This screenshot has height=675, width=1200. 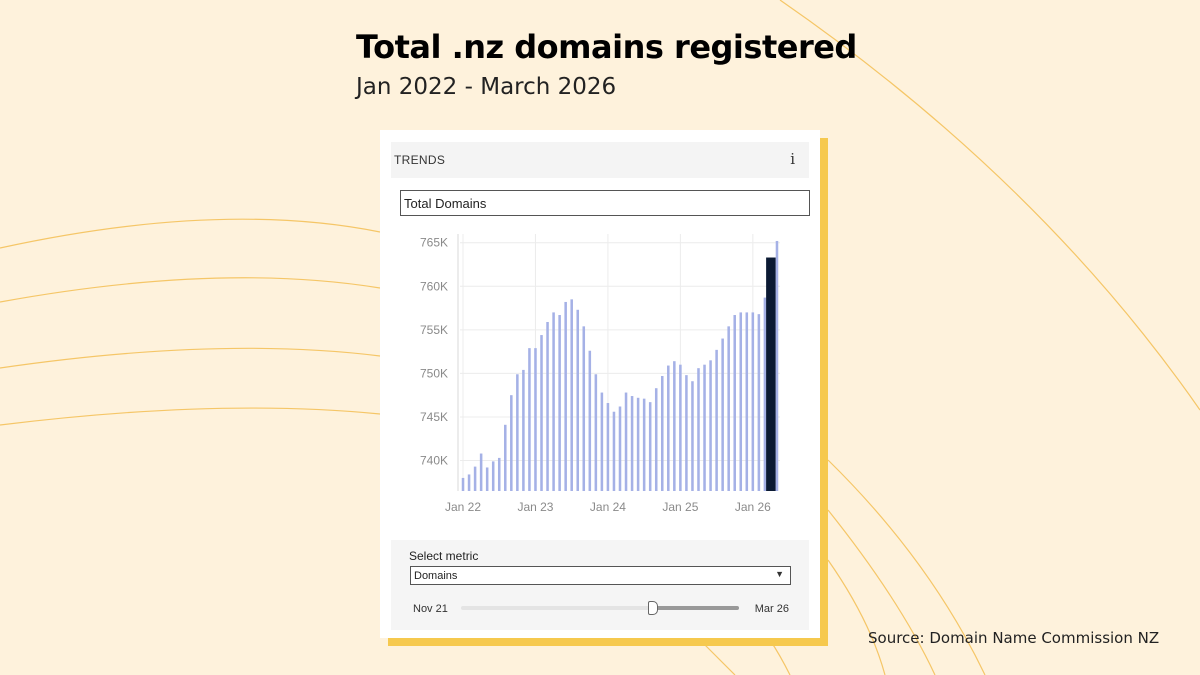 What do you see at coordinates (445, 203) in the screenshot?
I see `metric-title: Total Domains` at bounding box center [445, 203].